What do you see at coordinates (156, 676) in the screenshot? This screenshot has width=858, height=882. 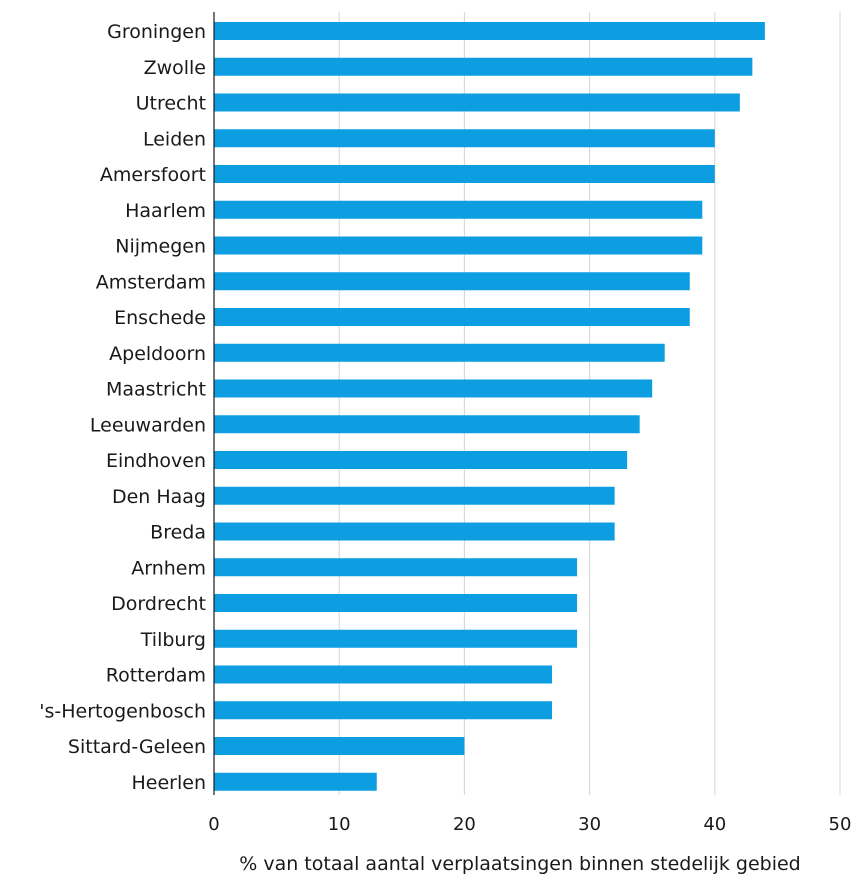 I see `category-label: Rotterdam` at bounding box center [156, 676].